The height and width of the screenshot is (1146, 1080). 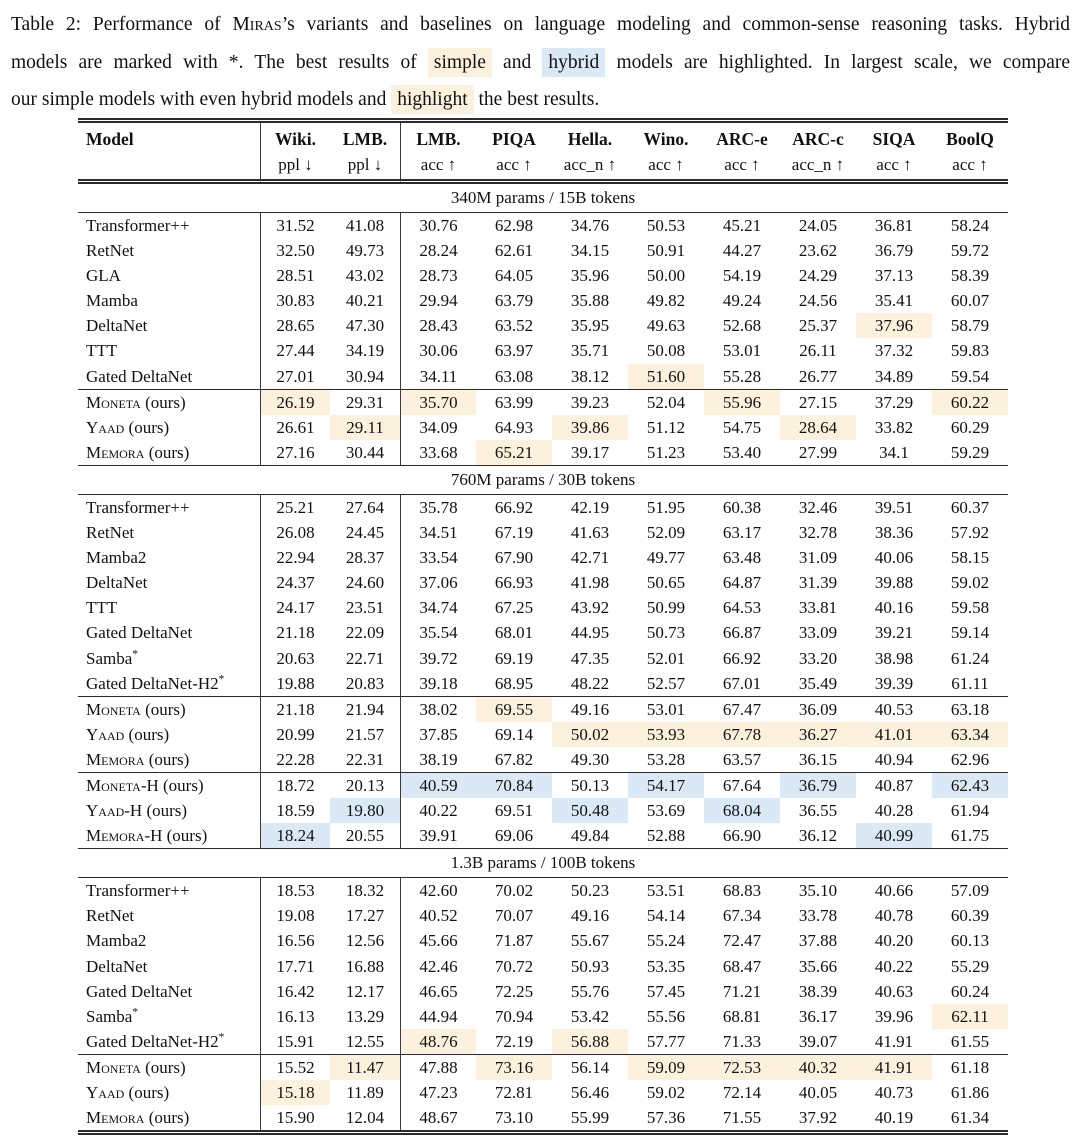 What do you see at coordinates (742, 533) in the screenshot?
I see `value-cell: 63.17` at bounding box center [742, 533].